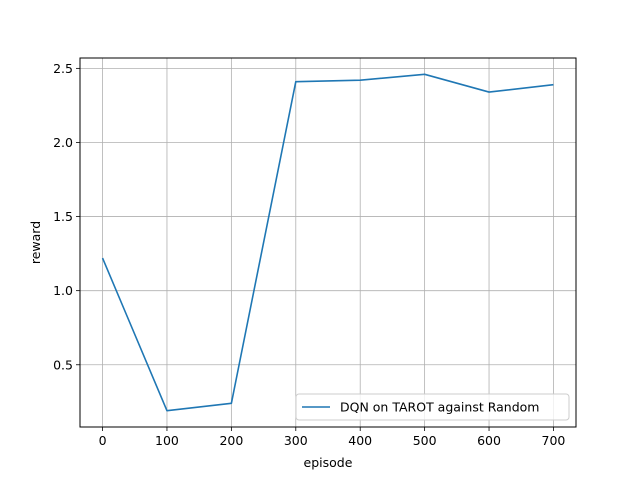  I want to click on x-tick-label: 100, so click(167, 440).